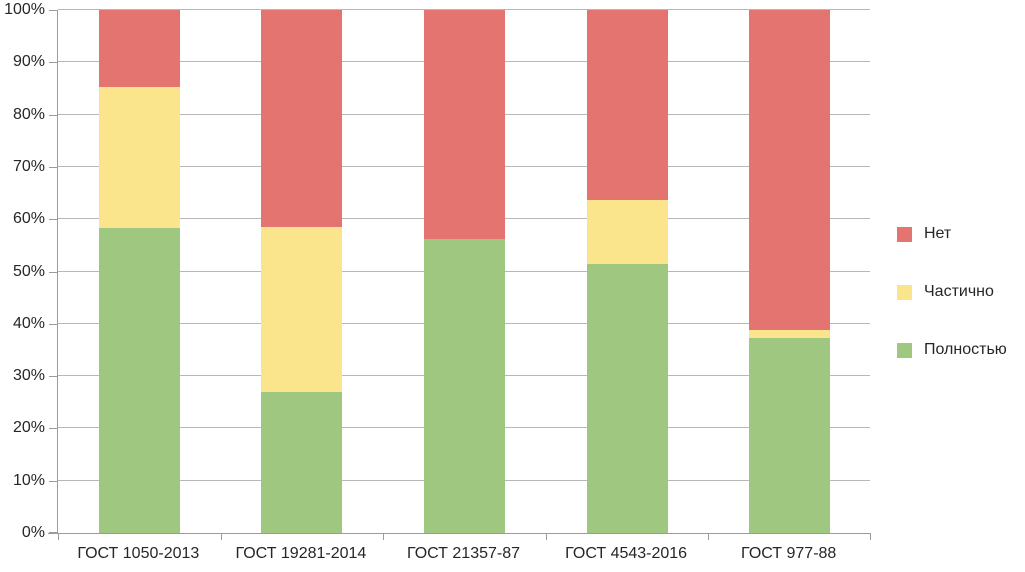  I want to click on y-axis-tick-label: 100%, so click(24, 9).